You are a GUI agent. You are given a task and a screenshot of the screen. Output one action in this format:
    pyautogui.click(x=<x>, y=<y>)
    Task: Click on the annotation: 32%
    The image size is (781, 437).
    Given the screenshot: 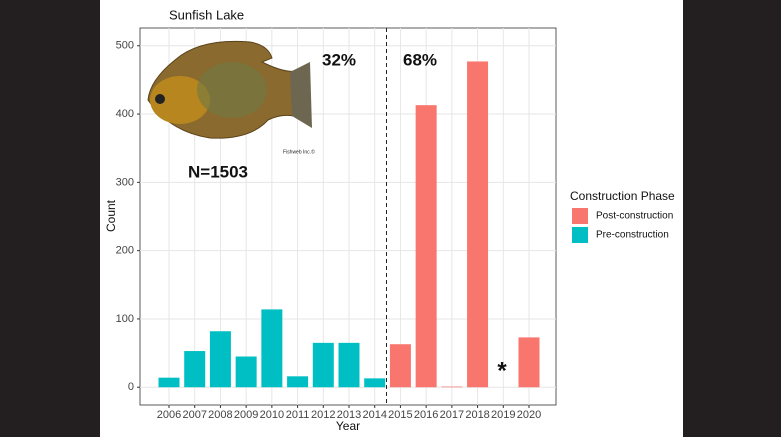 What is the action you would take?
    pyautogui.click(x=339, y=59)
    